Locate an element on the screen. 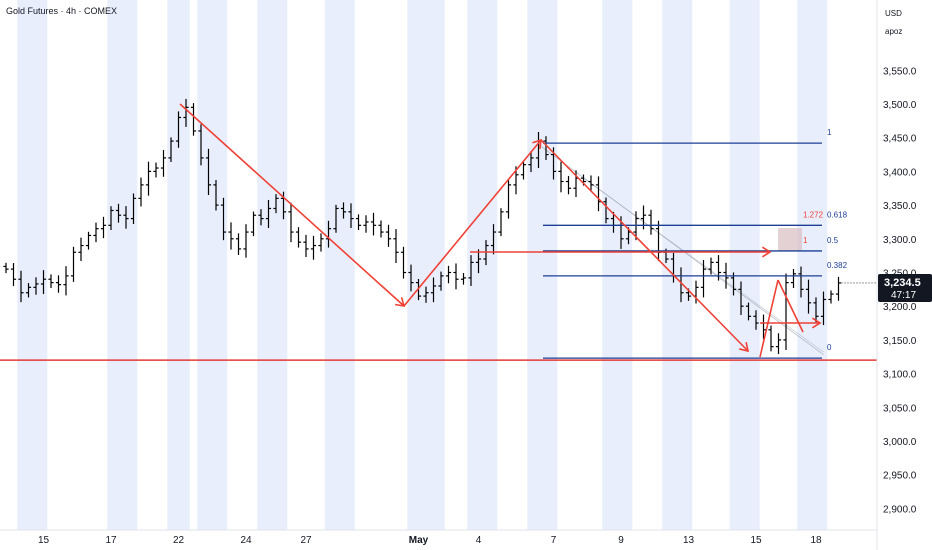 The height and width of the screenshot is (550, 932). price-tick-label: 3,150.0 is located at coordinates (900, 341).